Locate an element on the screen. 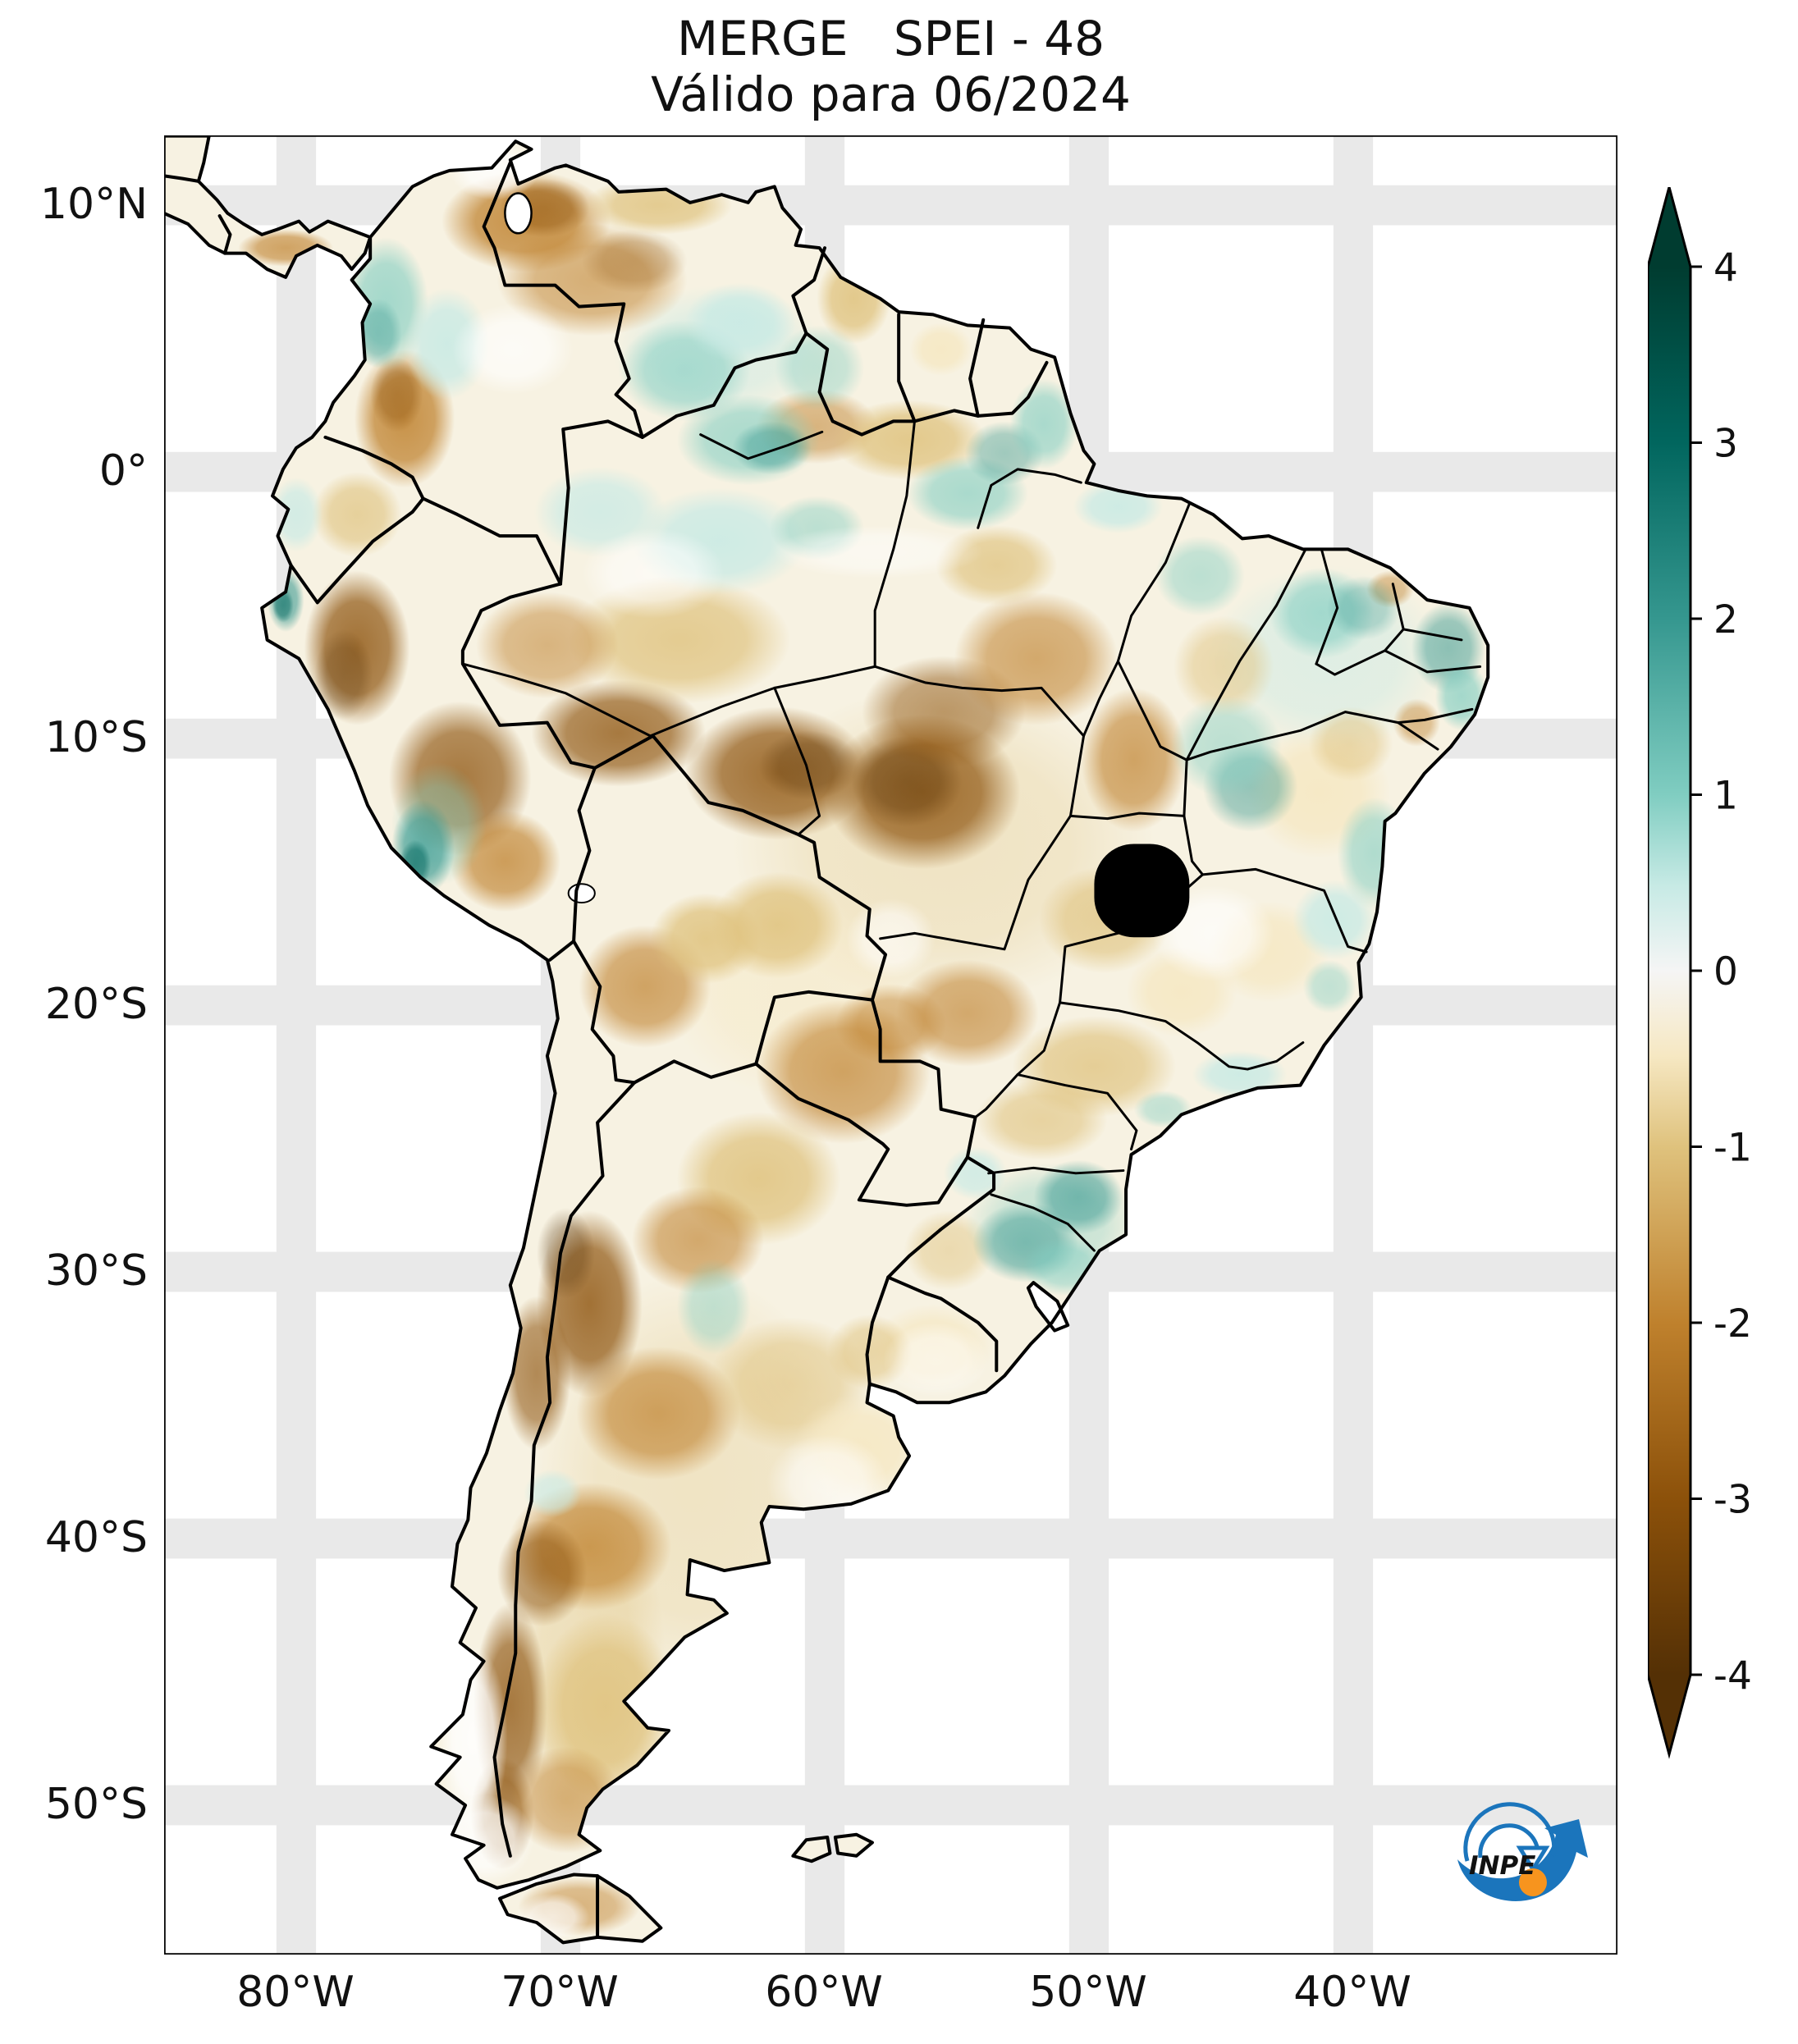 This screenshot has width=1798, height=2044. colorbar-labels: 4 3 2 1 0 -1 -2 -3 -4 is located at coordinates (1732, 972).